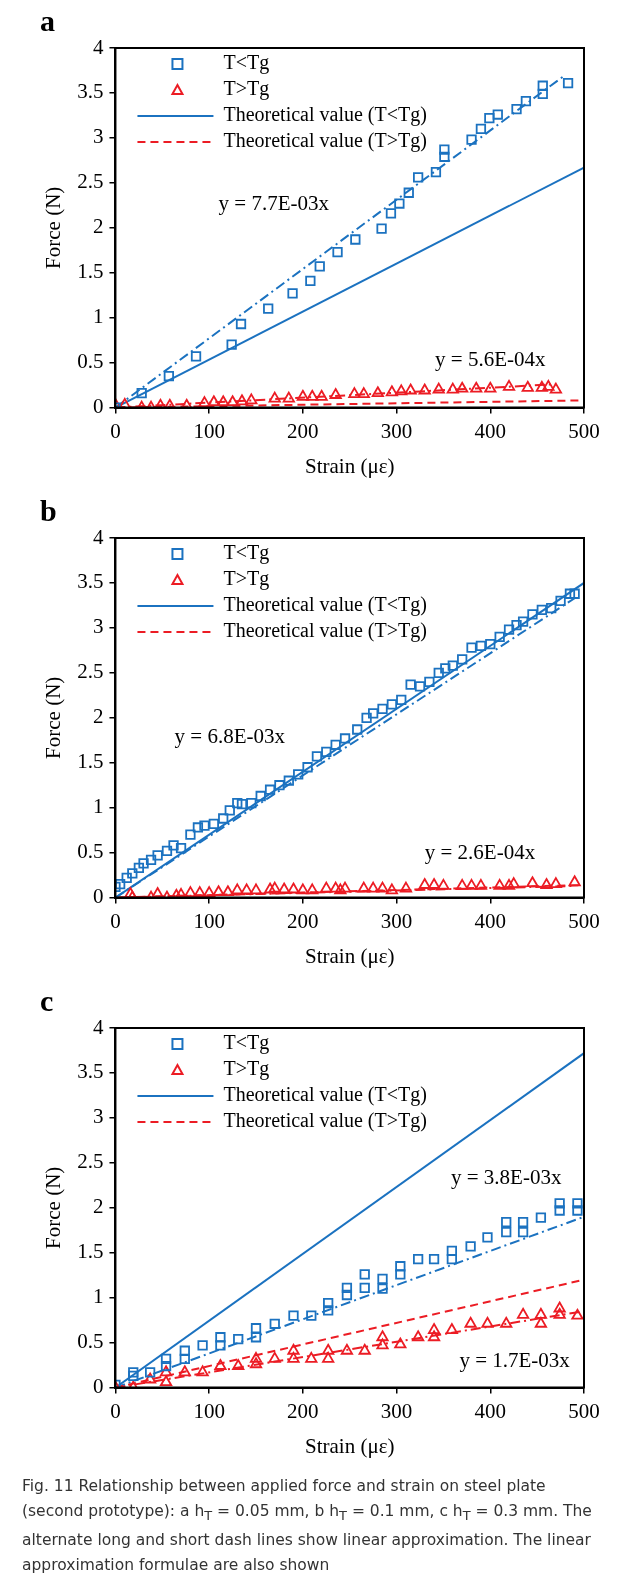  What do you see at coordinates (274, 202) in the screenshot?
I see `annotation: y = 7.7E-03x` at bounding box center [274, 202].